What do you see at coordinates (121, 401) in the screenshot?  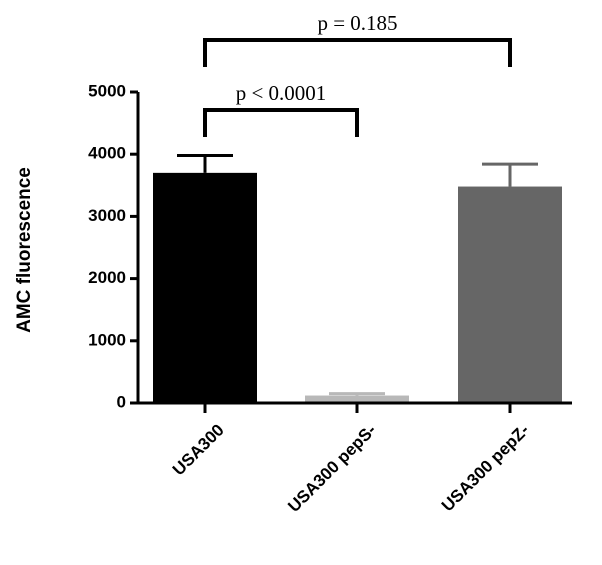 I see `y-tick-label: 0` at bounding box center [121, 401].